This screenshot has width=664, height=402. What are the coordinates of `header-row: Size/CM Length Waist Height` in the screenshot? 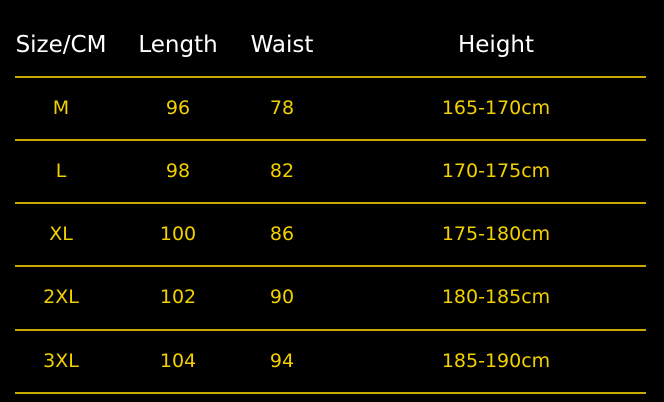 It's located at (332, 45).